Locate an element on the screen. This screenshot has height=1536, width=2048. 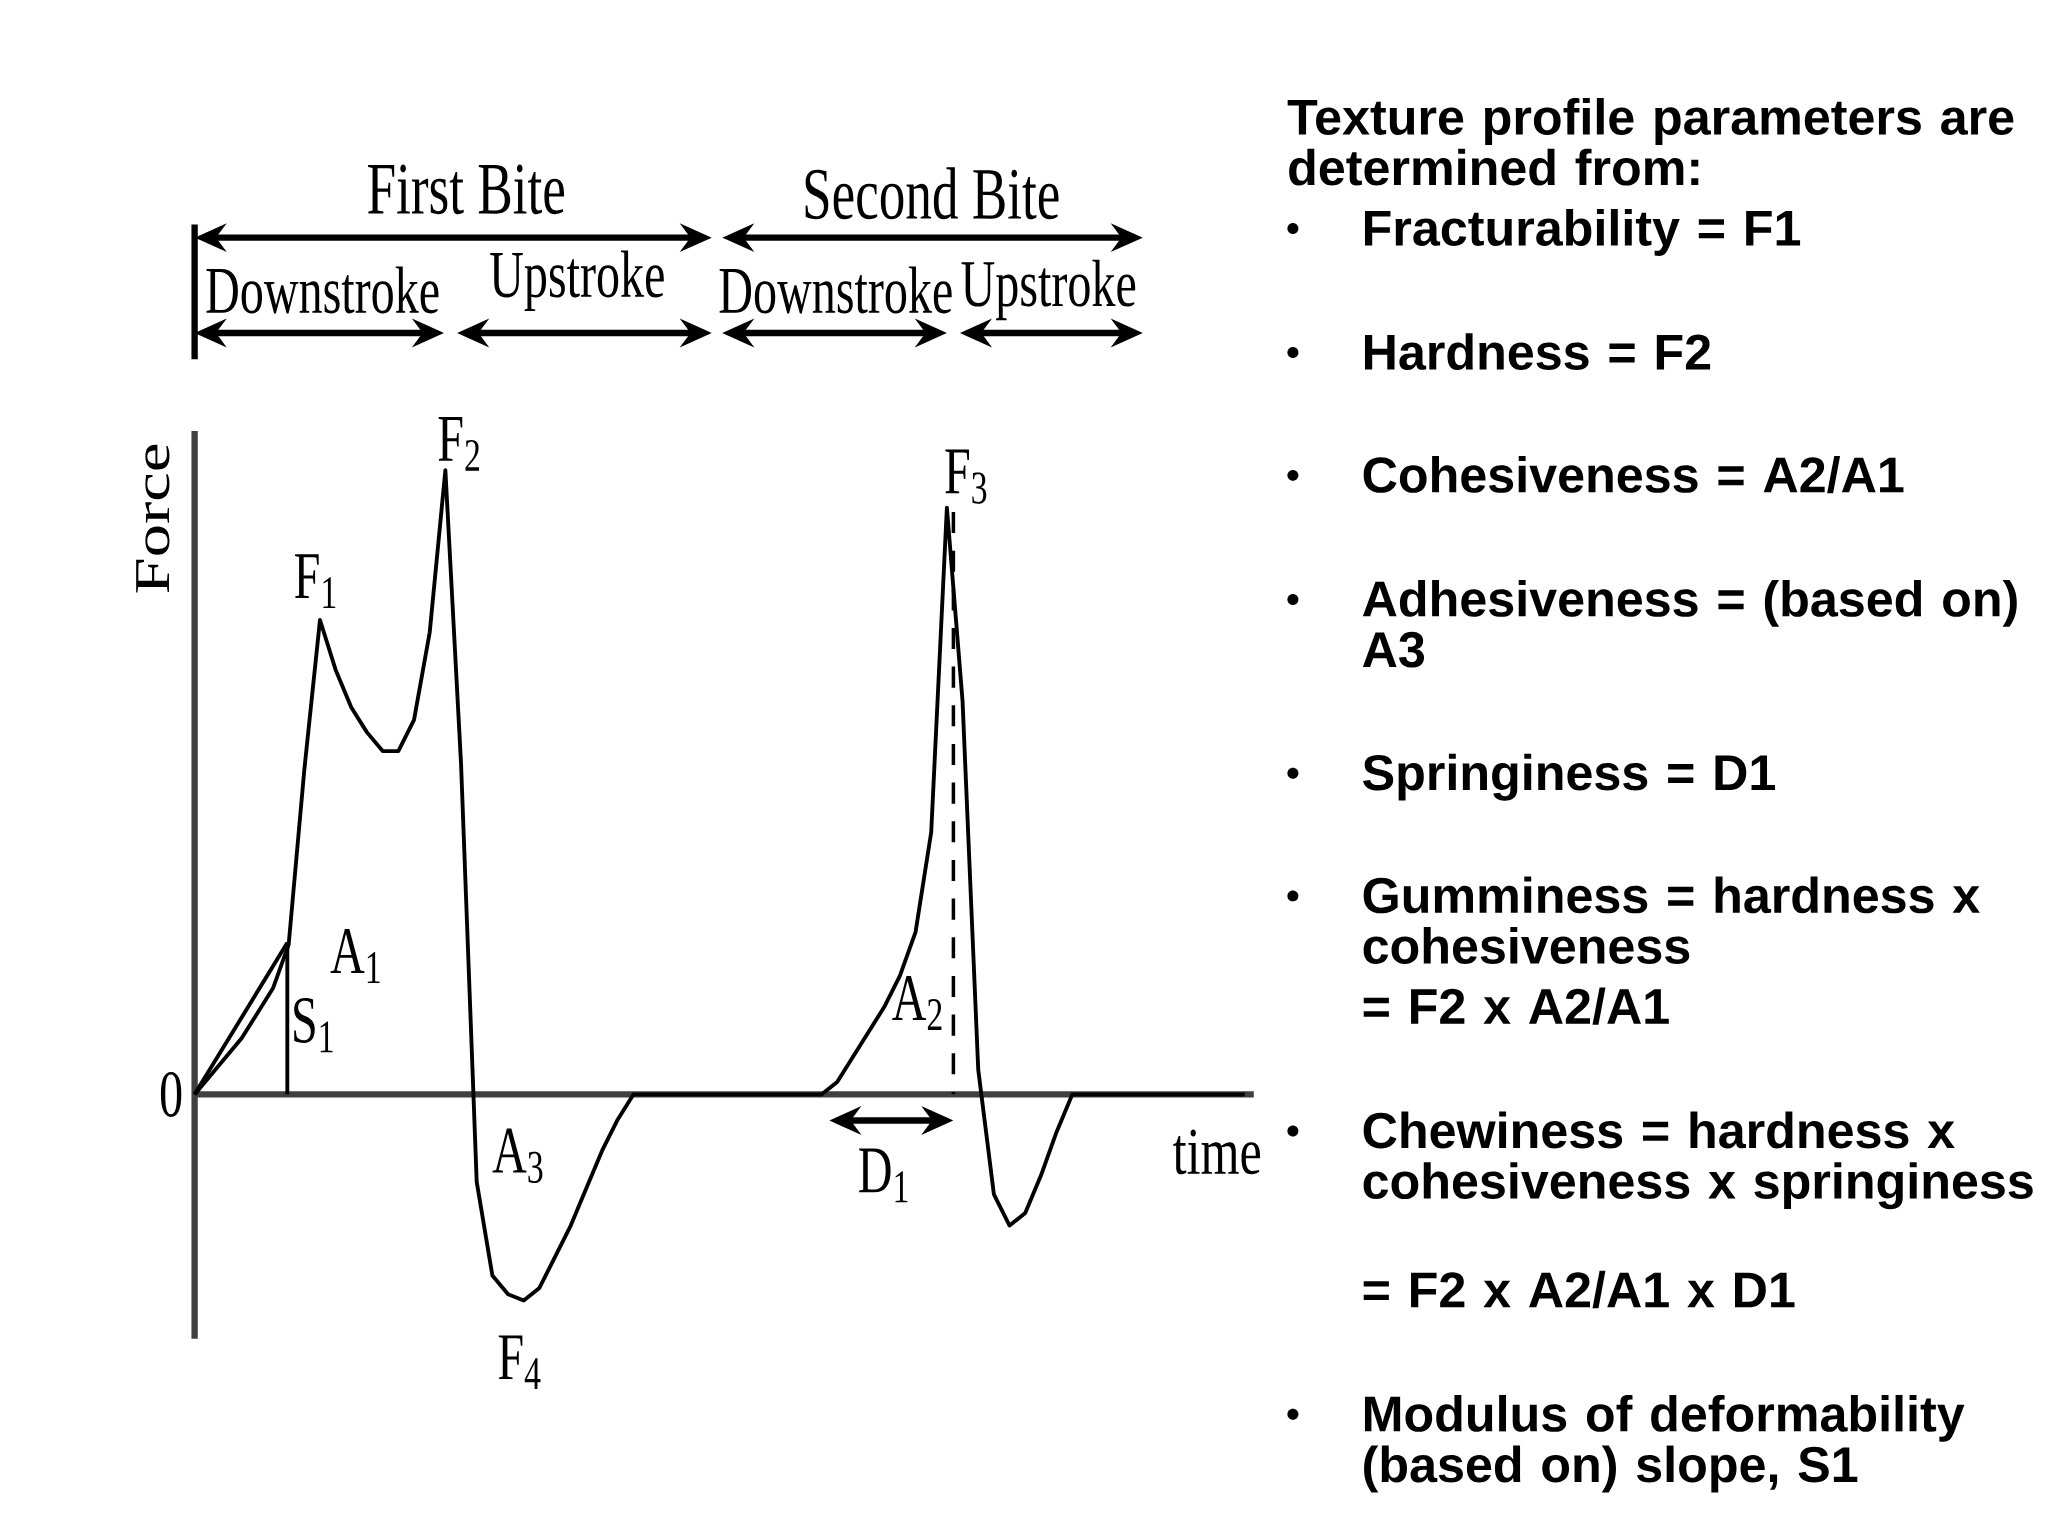
text: = F2 x A2/A1 is located at coordinates (1516, 1006).